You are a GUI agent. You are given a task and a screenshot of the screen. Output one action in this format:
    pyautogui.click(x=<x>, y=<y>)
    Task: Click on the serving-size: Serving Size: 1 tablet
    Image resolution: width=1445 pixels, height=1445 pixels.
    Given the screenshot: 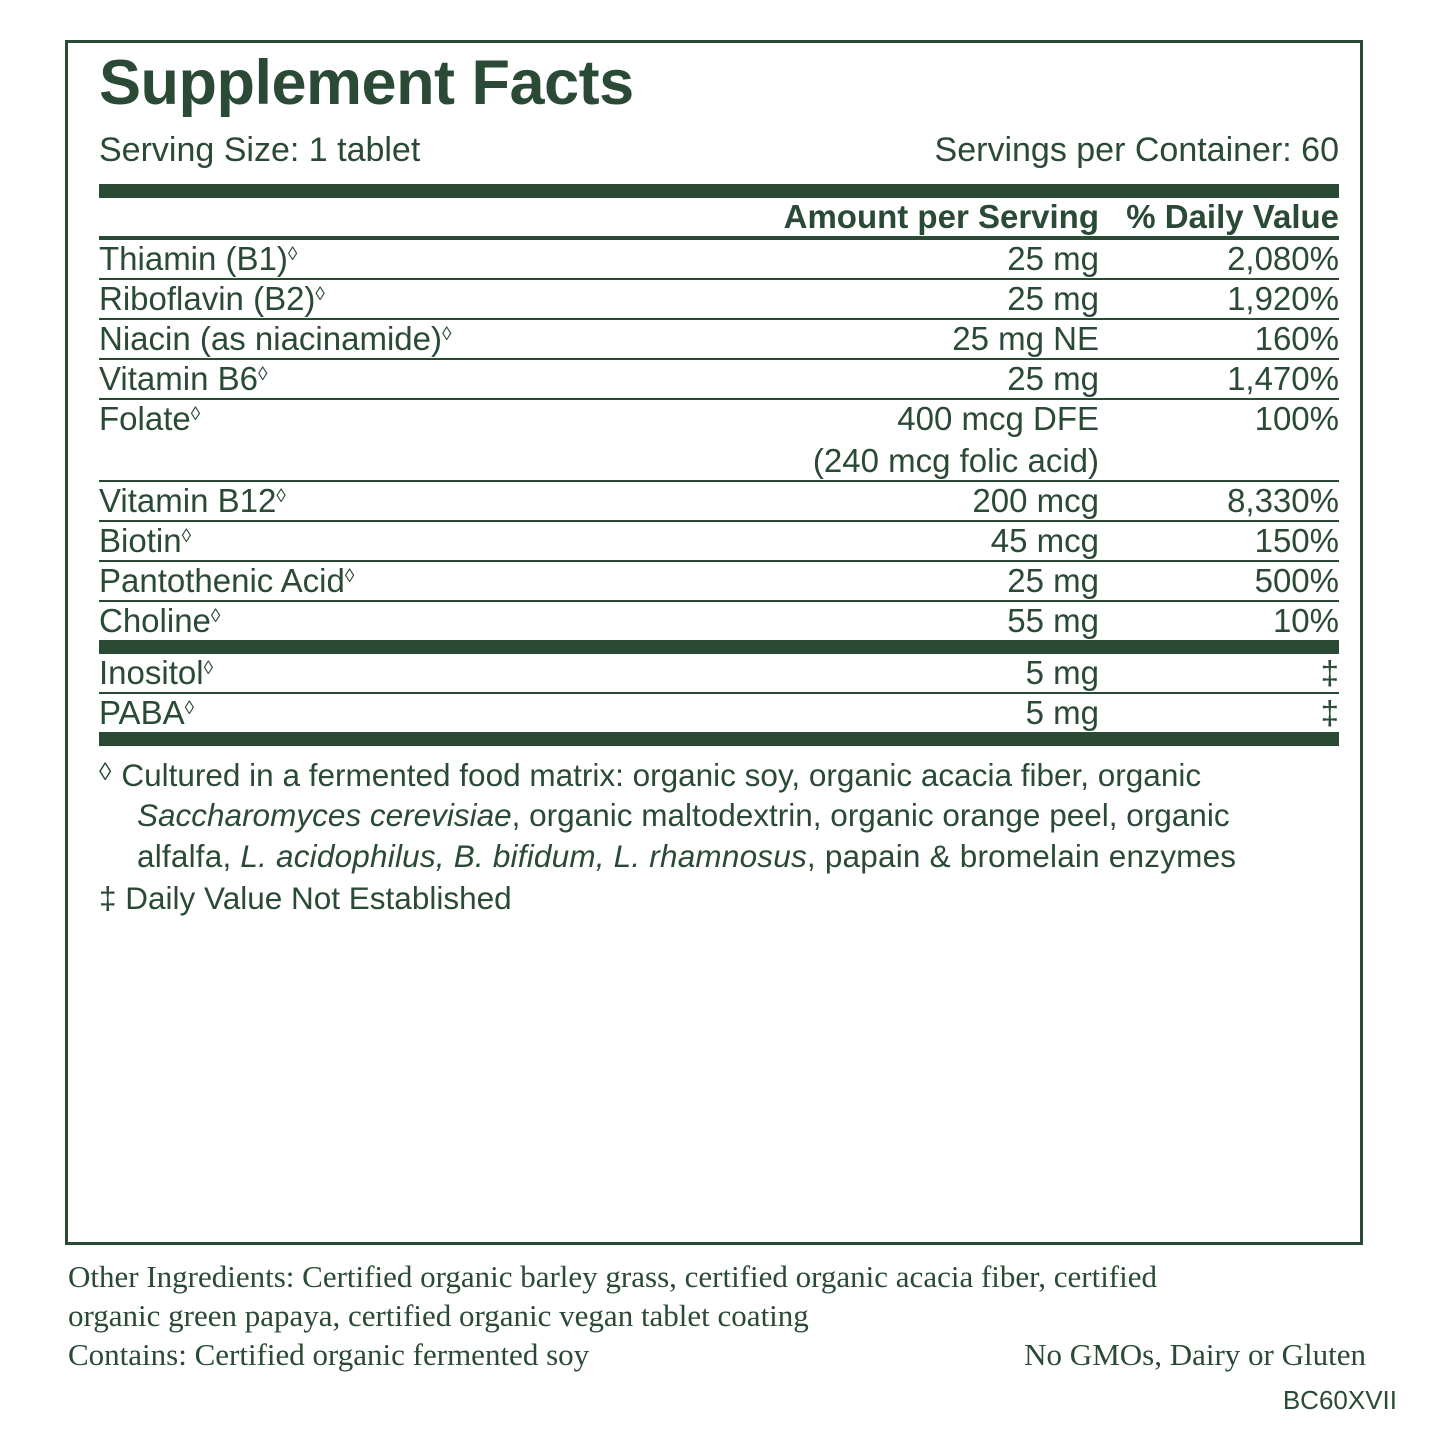 What is the action you would take?
    pyautogui.click(x=260, y=150)
    